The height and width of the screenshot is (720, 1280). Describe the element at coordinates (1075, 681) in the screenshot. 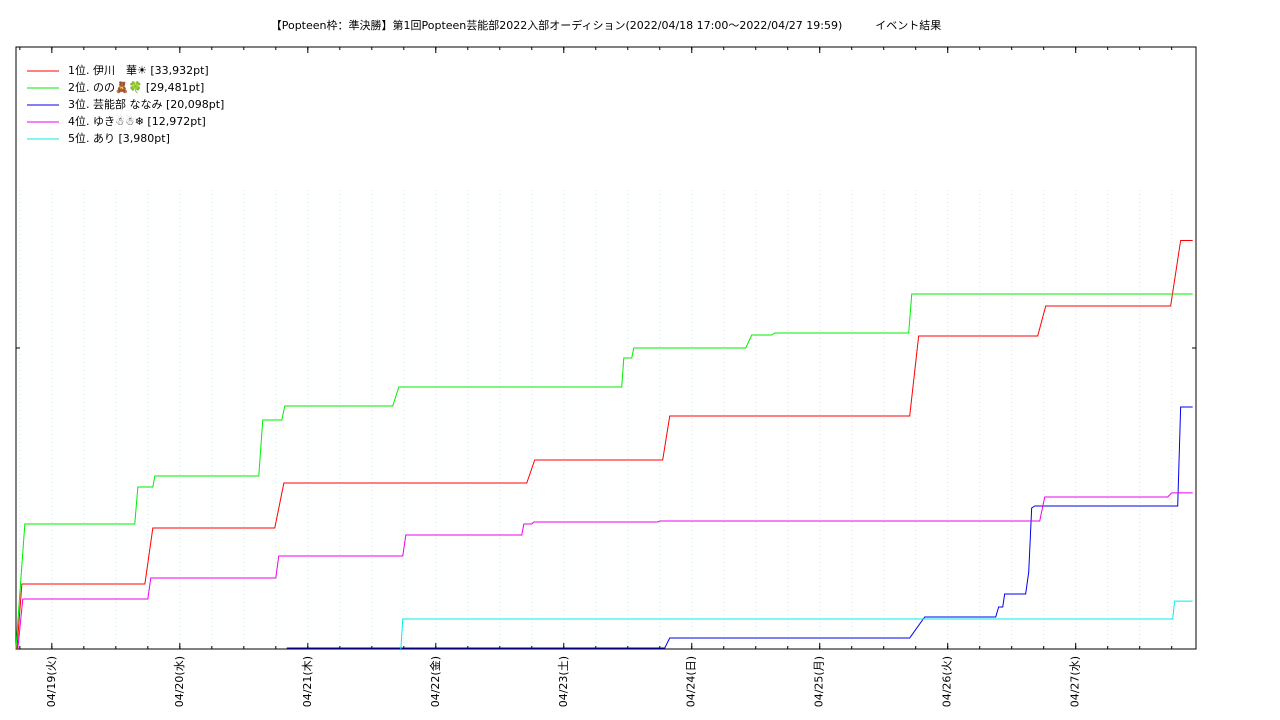

I see `x-tick-label: 04/27(水)` at that location.